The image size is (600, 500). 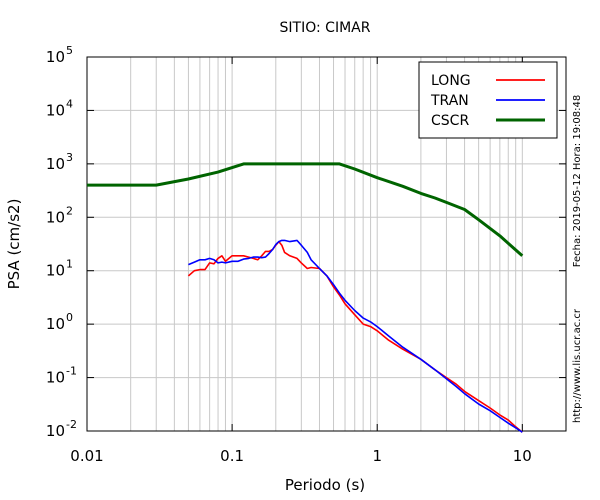 What do you see at coordinates (577, 181) in the screenshot?
I see `timestamp-watermark: Fecha: 2019-05-12 Hora: 19:08:48` at bounding box center [577, 181].